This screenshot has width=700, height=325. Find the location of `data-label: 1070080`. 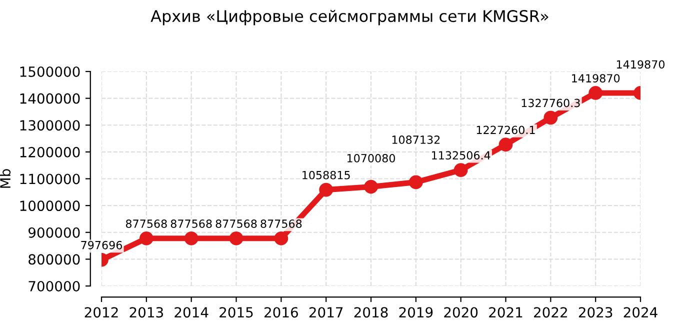

data-label: 1070080 is located at coordinates (371, 158).